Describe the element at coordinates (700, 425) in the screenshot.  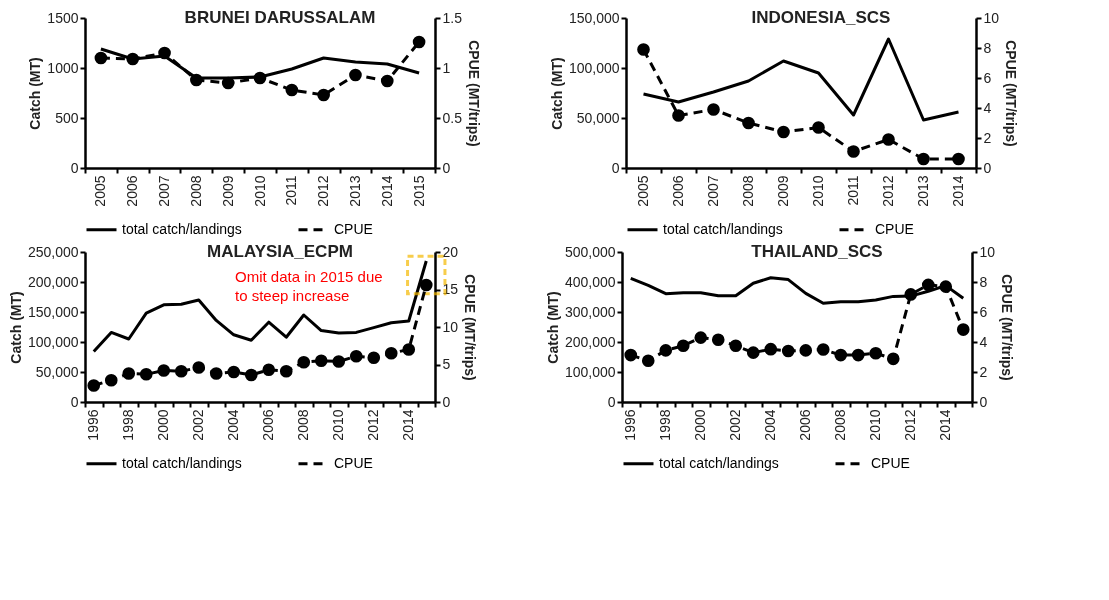
I see `x-tick-label: 2000` at that location.